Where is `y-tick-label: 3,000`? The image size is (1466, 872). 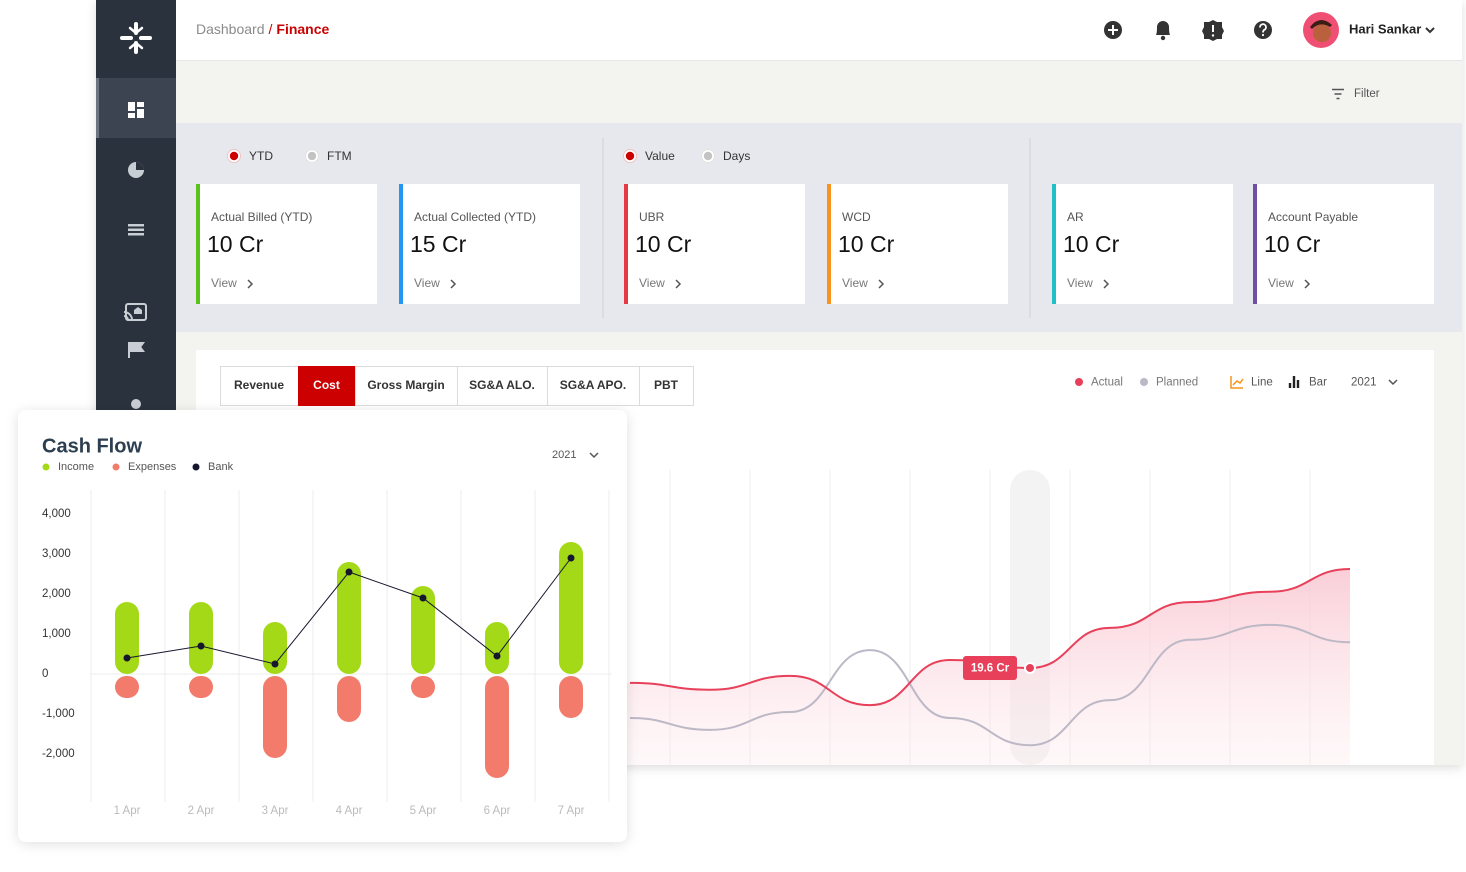 y-tick-label: 3,000 is located at coordinates (56, 554).